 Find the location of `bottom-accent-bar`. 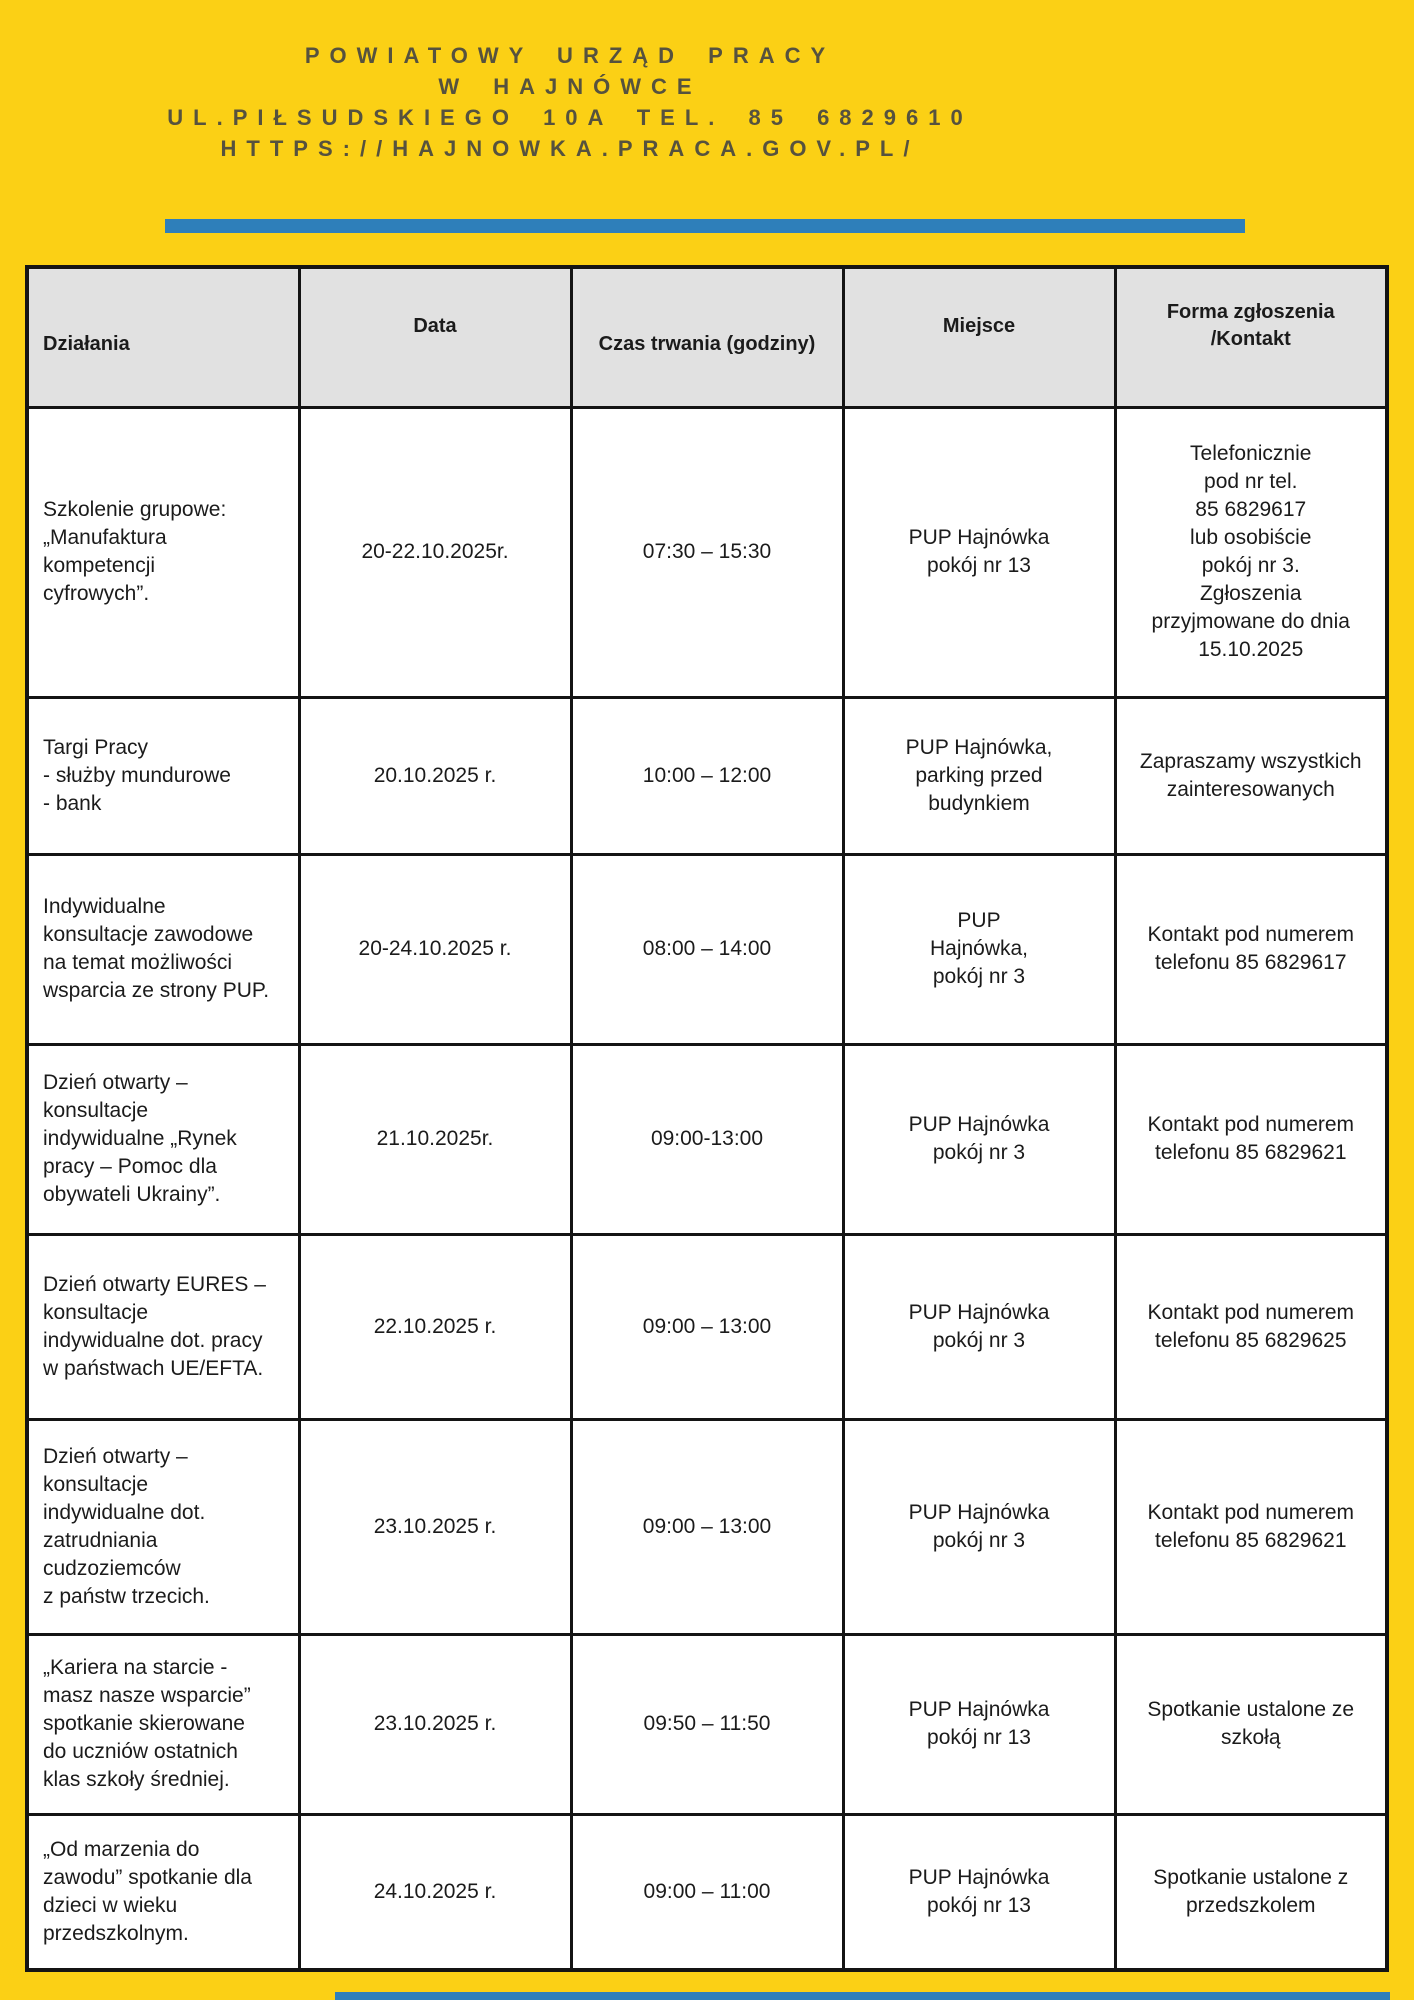

bottom-accent-bar is located at coordinates (862, 1996).